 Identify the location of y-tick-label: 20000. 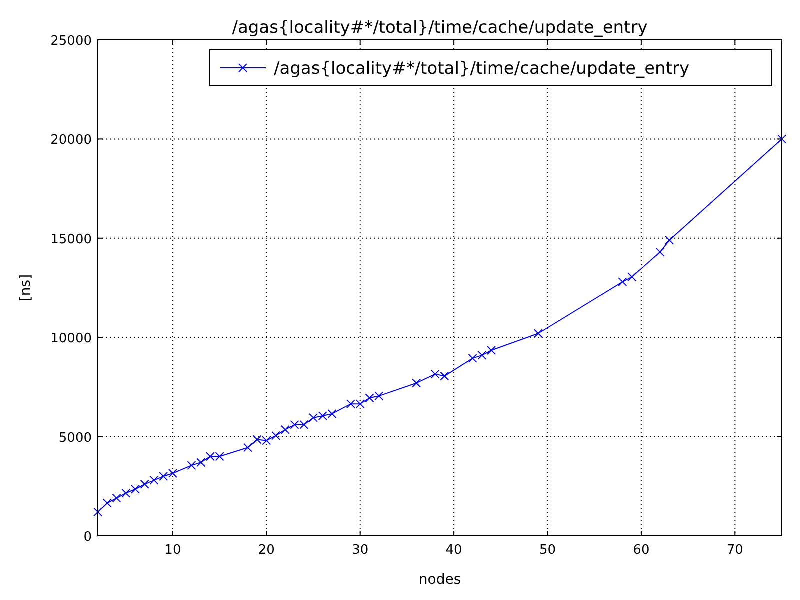
(71, 140).